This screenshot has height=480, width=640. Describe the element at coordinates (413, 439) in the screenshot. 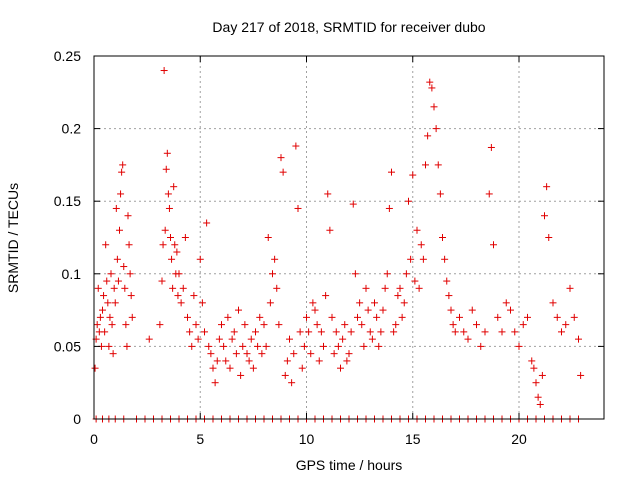

I see `x-tick-label: 15` at that location.